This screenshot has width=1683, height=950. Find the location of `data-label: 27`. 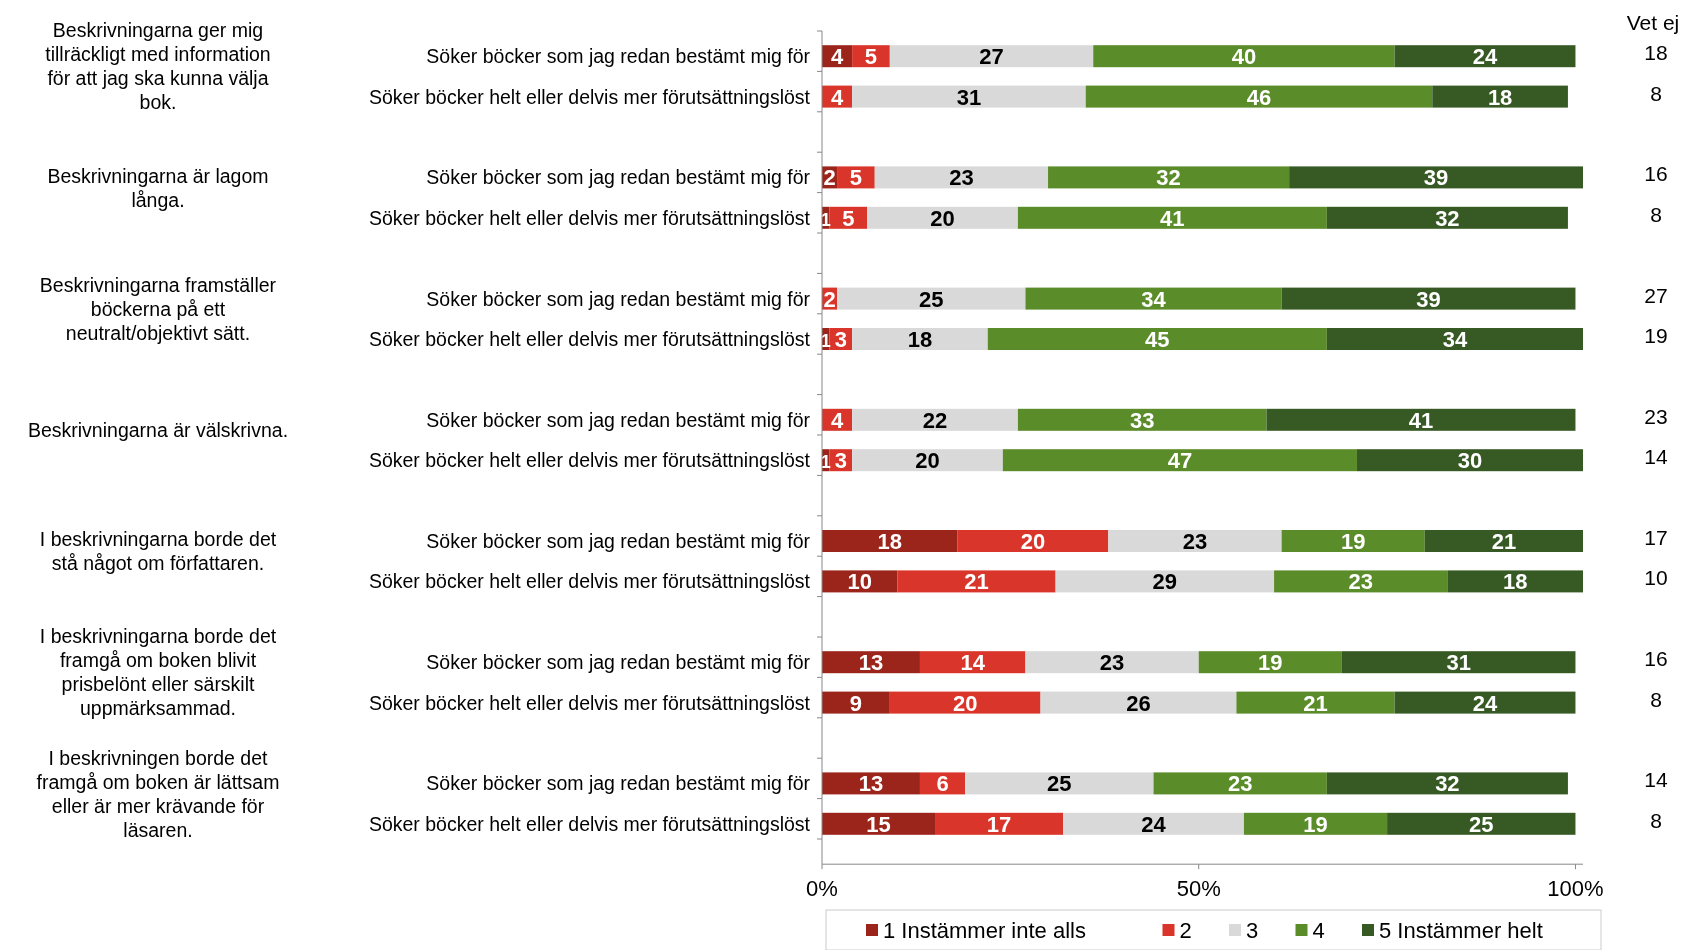

data-label: 27 is located at coordinates (991, 57).